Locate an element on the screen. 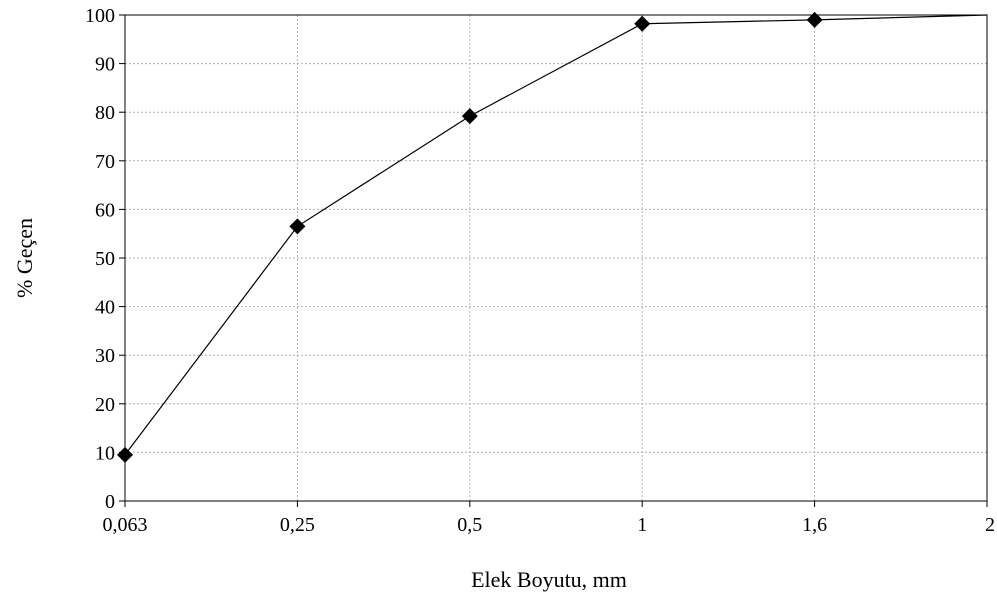  y-axis-ticks: 0 10 20 30 40 50 60 70 80 90 100 is located at coordinates (105, 259).